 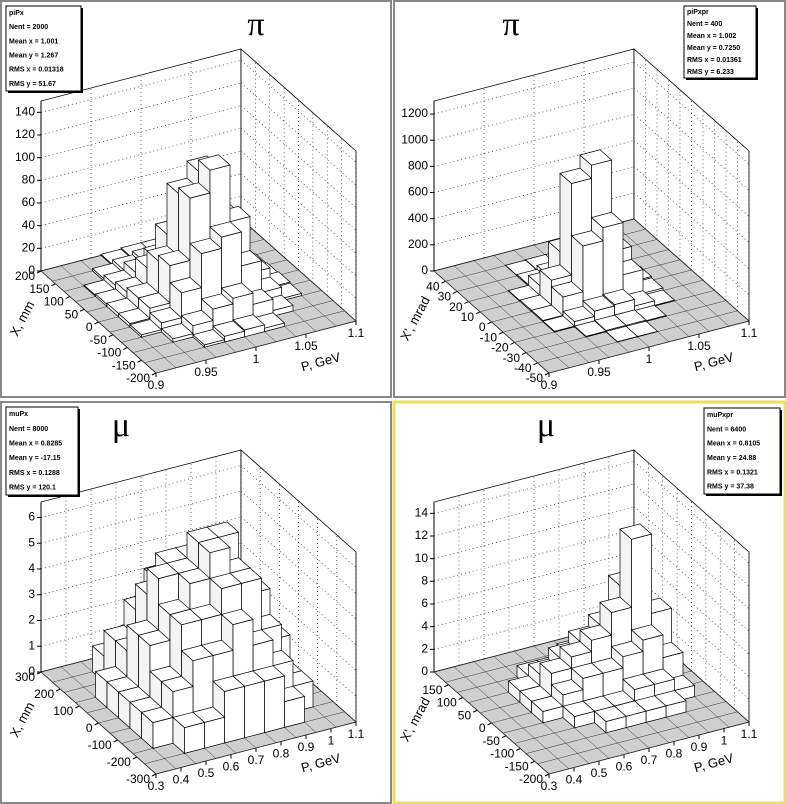 What do you see at coordinates (732, 472) in the screenshot?
I see `stats-line: RMS x = 0.1321` at bounding box center [732, 472].